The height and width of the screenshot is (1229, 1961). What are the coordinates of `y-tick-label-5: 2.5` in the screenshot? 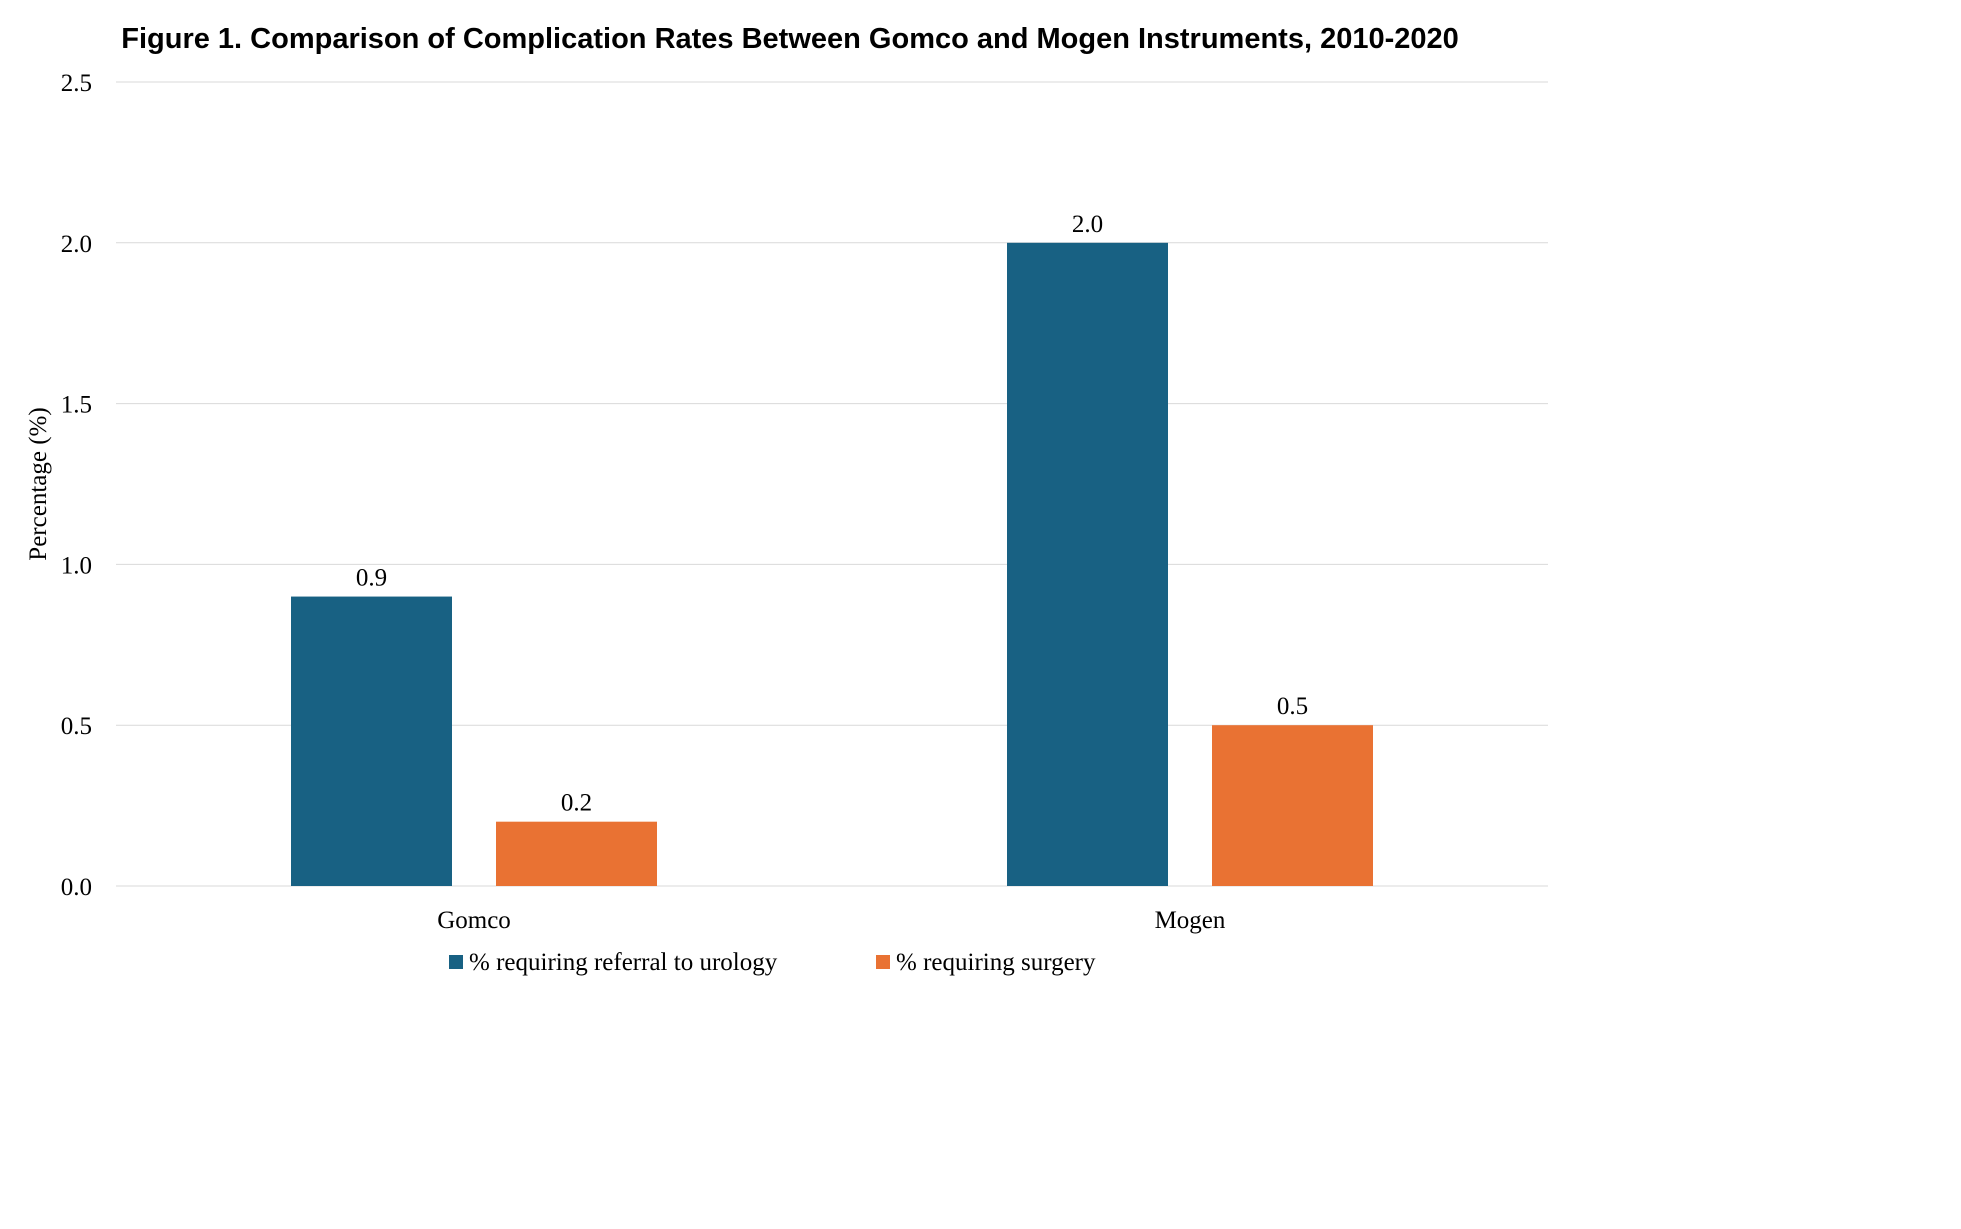 It's located at (76, 83).